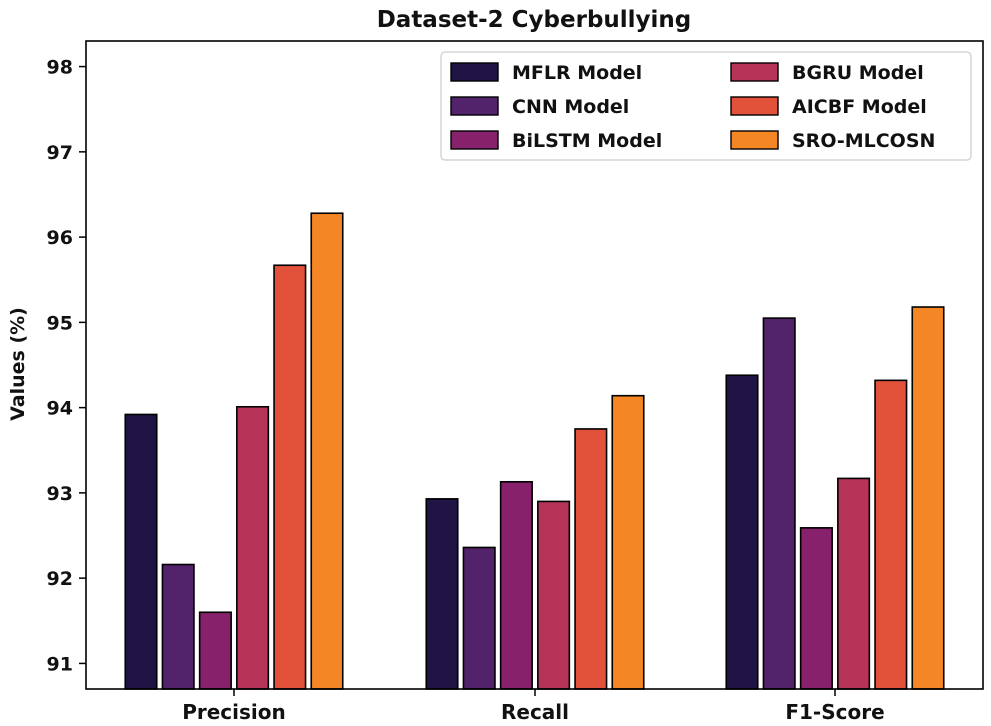 The height and width of the screenshot is (726, 991). What do you see at coordinates (178, 626) in the screenshot?
I see `bar-cnn-model-precision` at bounding box center [178, 626].